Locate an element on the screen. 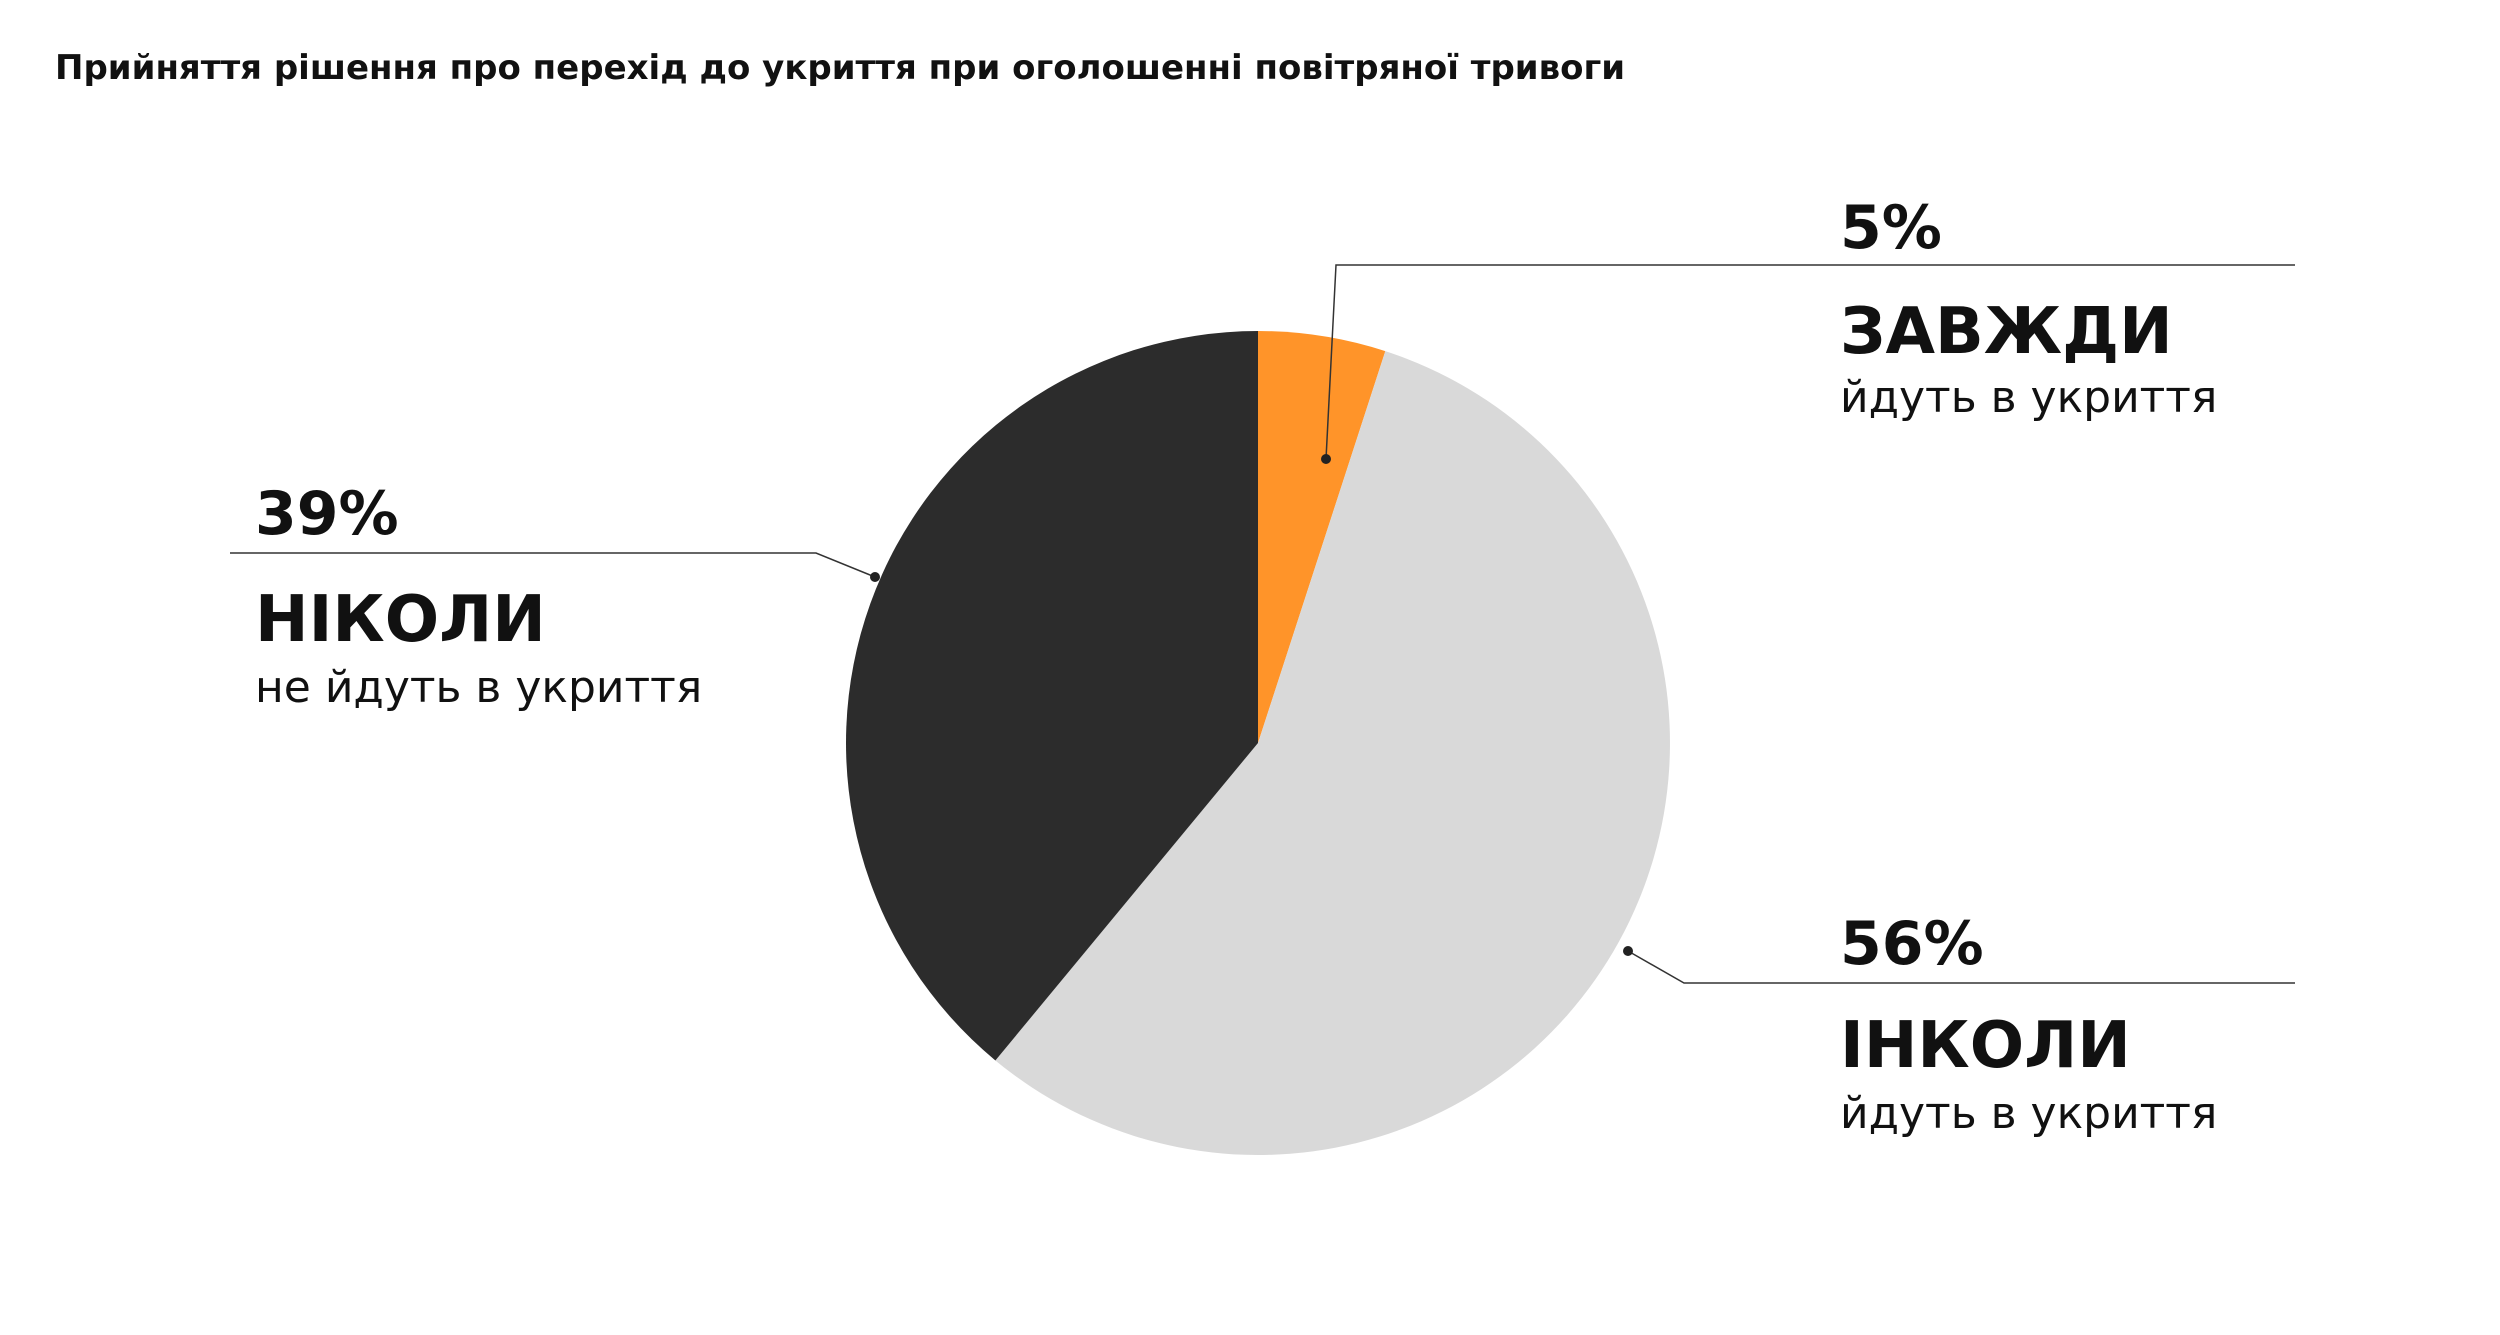 The image size is (2500, 1335). leader-line-never is located at coordinates (553, 565).